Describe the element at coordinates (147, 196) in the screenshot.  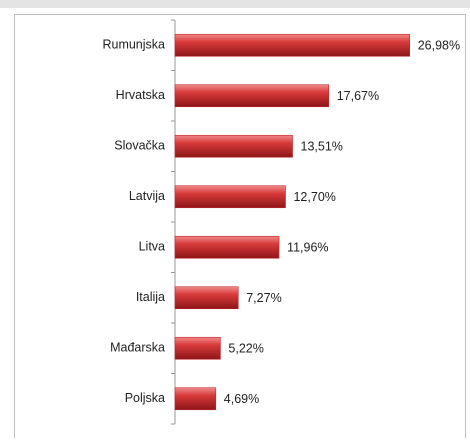
I see `category-label: Latvija` at that location.